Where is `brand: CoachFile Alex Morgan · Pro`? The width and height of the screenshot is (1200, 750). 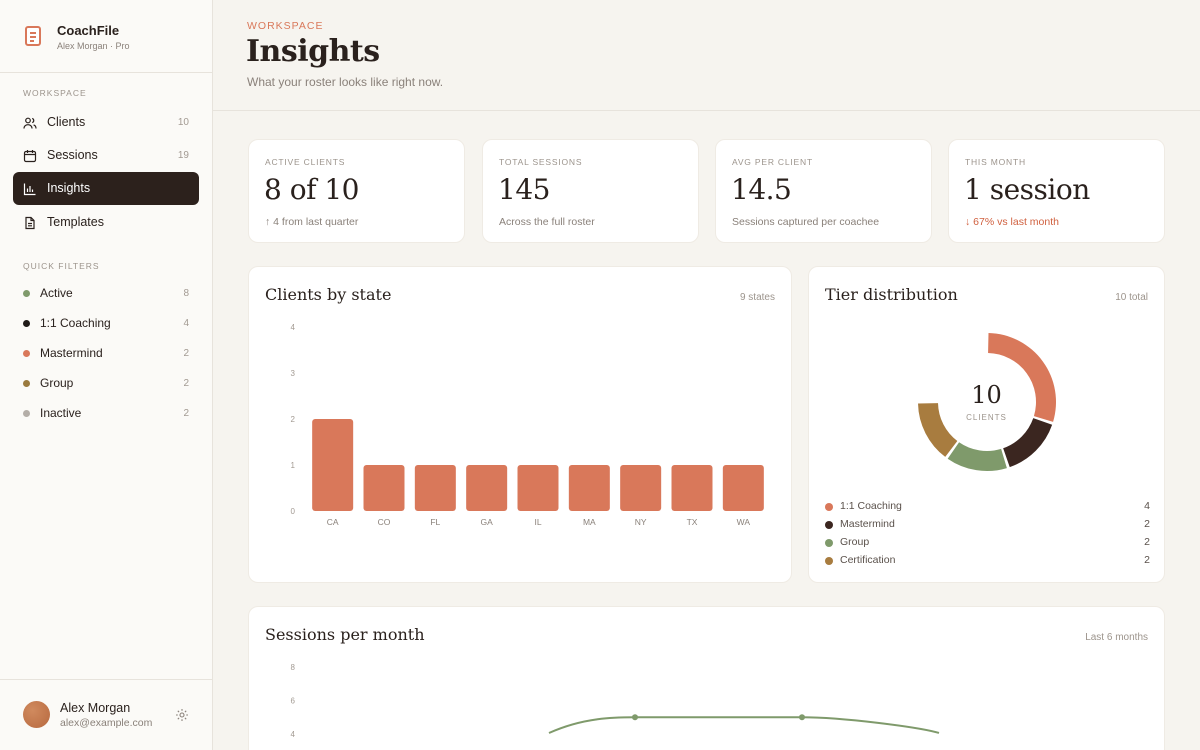
brand: CoachFile Alex Morgan · Pro is located at coordinates (106, 36).